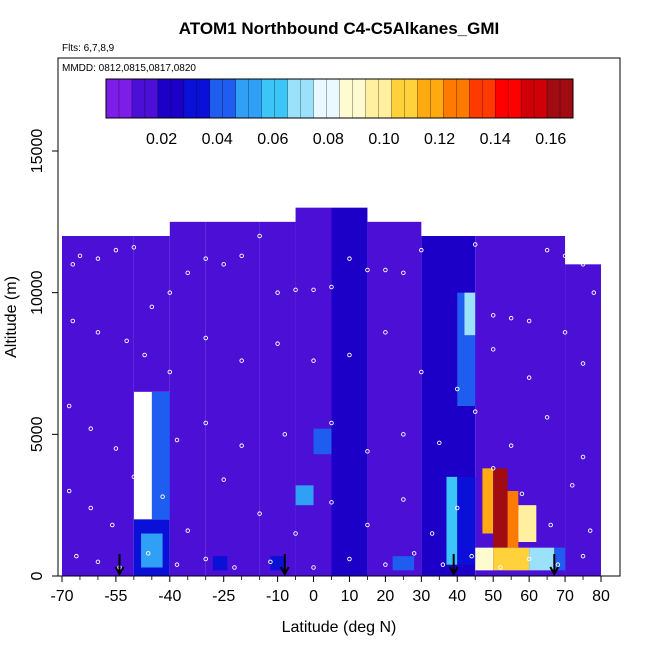  I want to click on flights-label: Flts: 6,7,8,9, so click(88, 48).